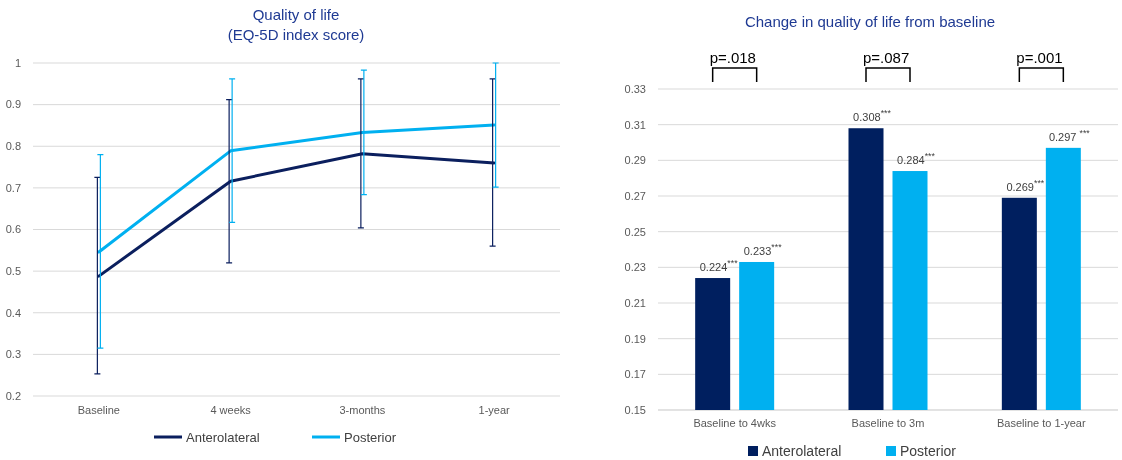 This screenshot has width=1122, height=460. I want to click on y-tick-label: 0.19, so click(635, 338).